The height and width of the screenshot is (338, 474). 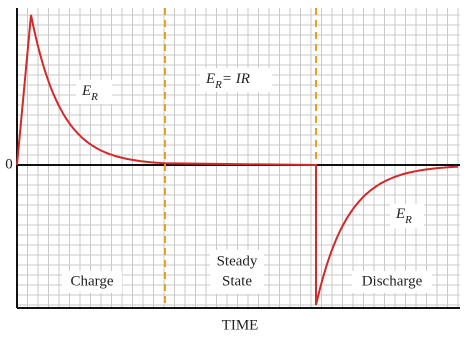 I want to click on phase-label: Discharge, so click(x=392, y=281).